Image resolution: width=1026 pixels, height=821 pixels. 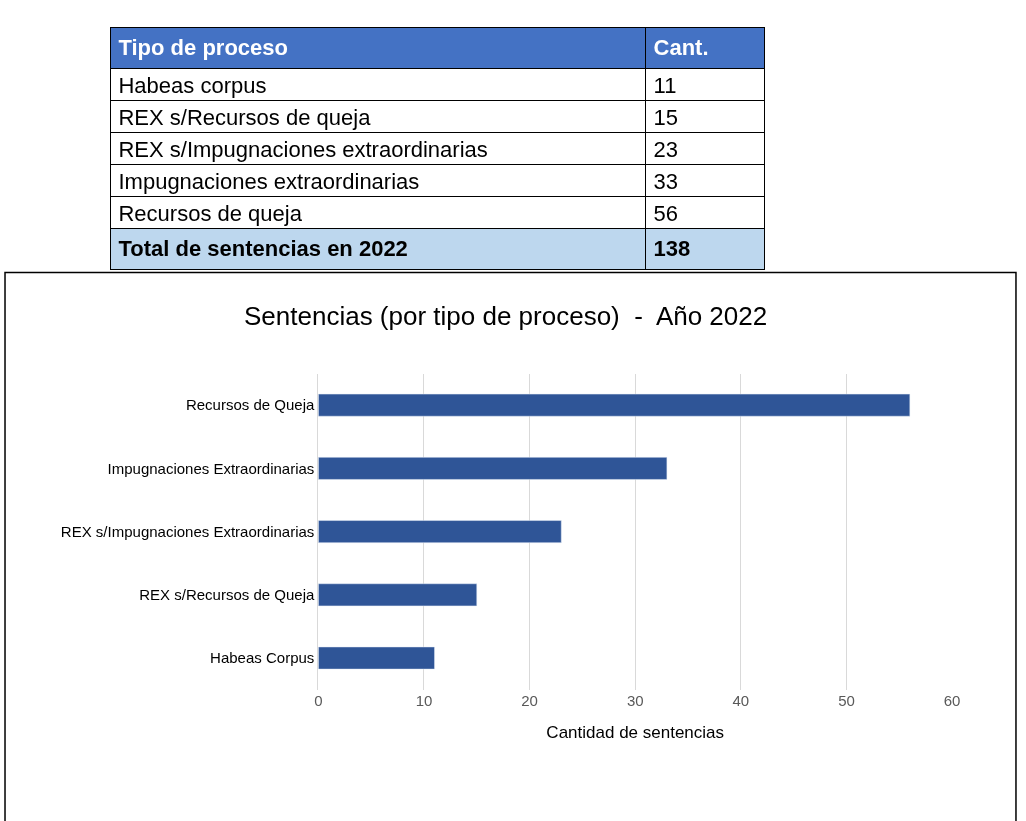 What do you see at coordinates (665, 85) in the screenshot?
I see `data-label: 11` at bounding box center [665, 85].